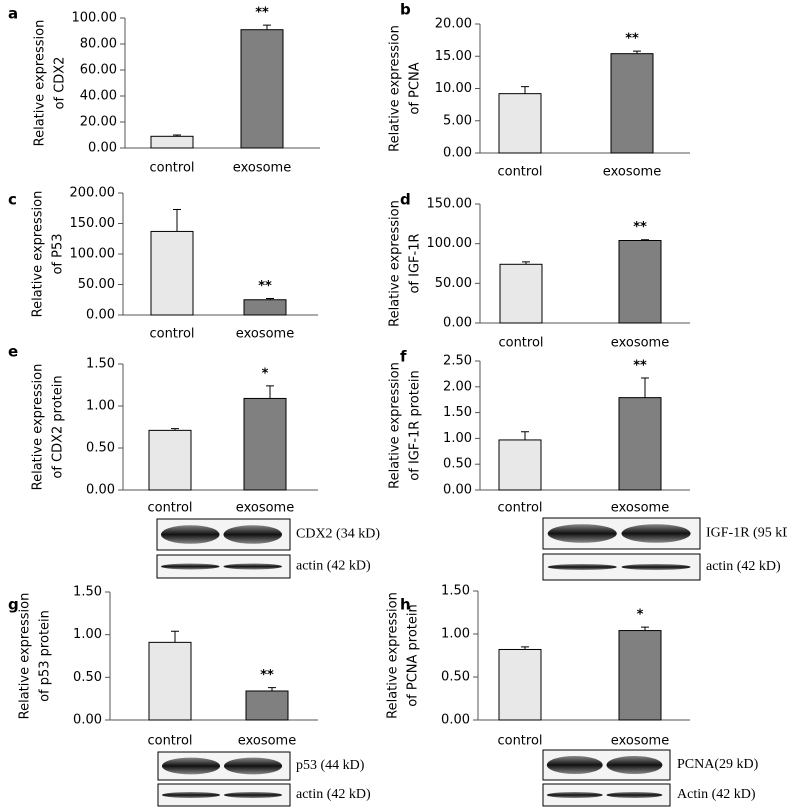 This screenshot has width=787, height=807. I want to click on blot-label: CDX2 (34 kD), so click(338, 534).